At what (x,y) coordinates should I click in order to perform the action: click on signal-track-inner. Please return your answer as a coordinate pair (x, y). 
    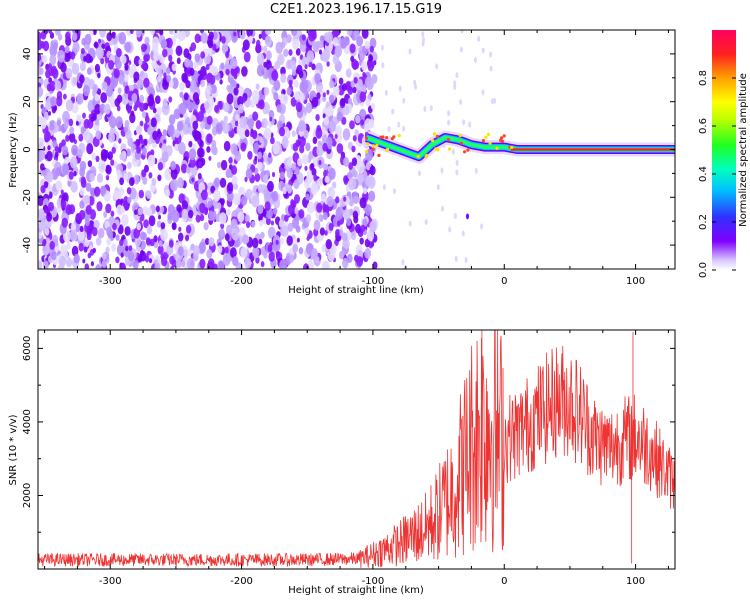
    Looking at the image, I should click on (520, 147).